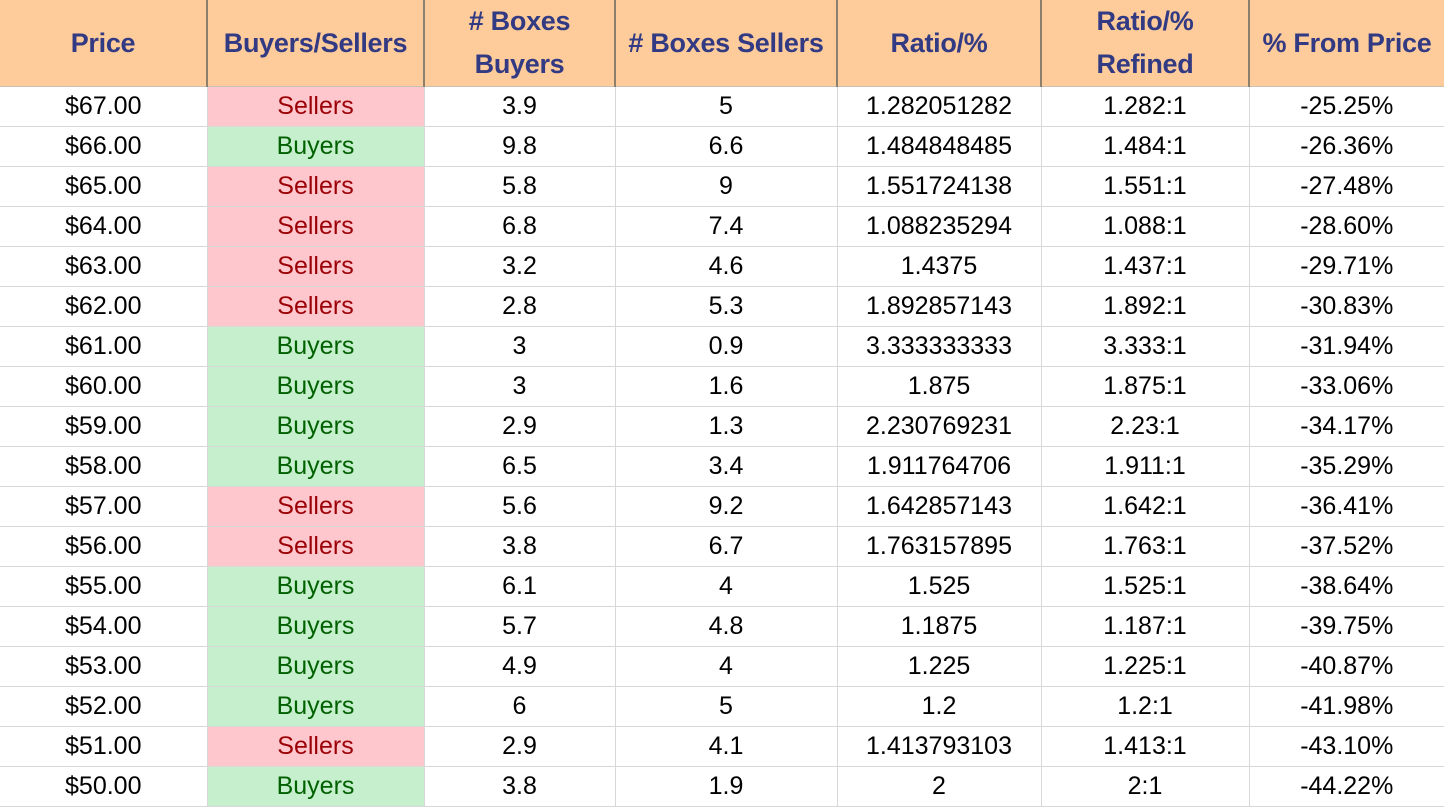 This screenshot has height=807, width=1444. I want to click on from-price-cell: -29.71%, so click(1346, 266).